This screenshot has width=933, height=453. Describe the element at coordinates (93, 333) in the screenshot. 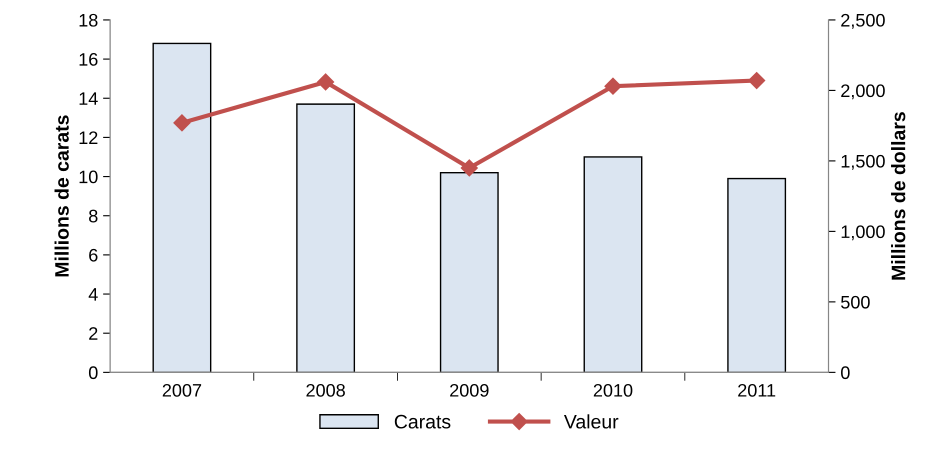

I see `y-tick-label: 2` at that location.